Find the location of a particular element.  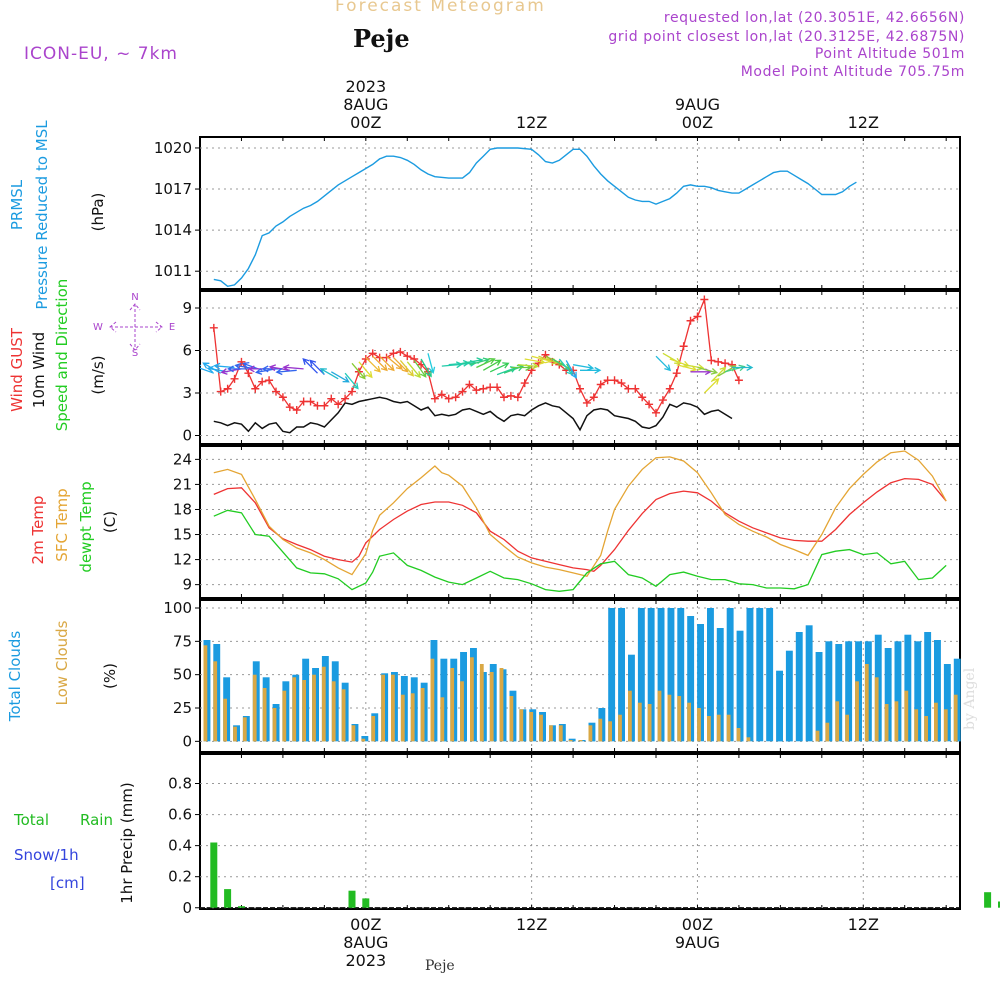

temp-2m-line is located at coordinates (580, 525).